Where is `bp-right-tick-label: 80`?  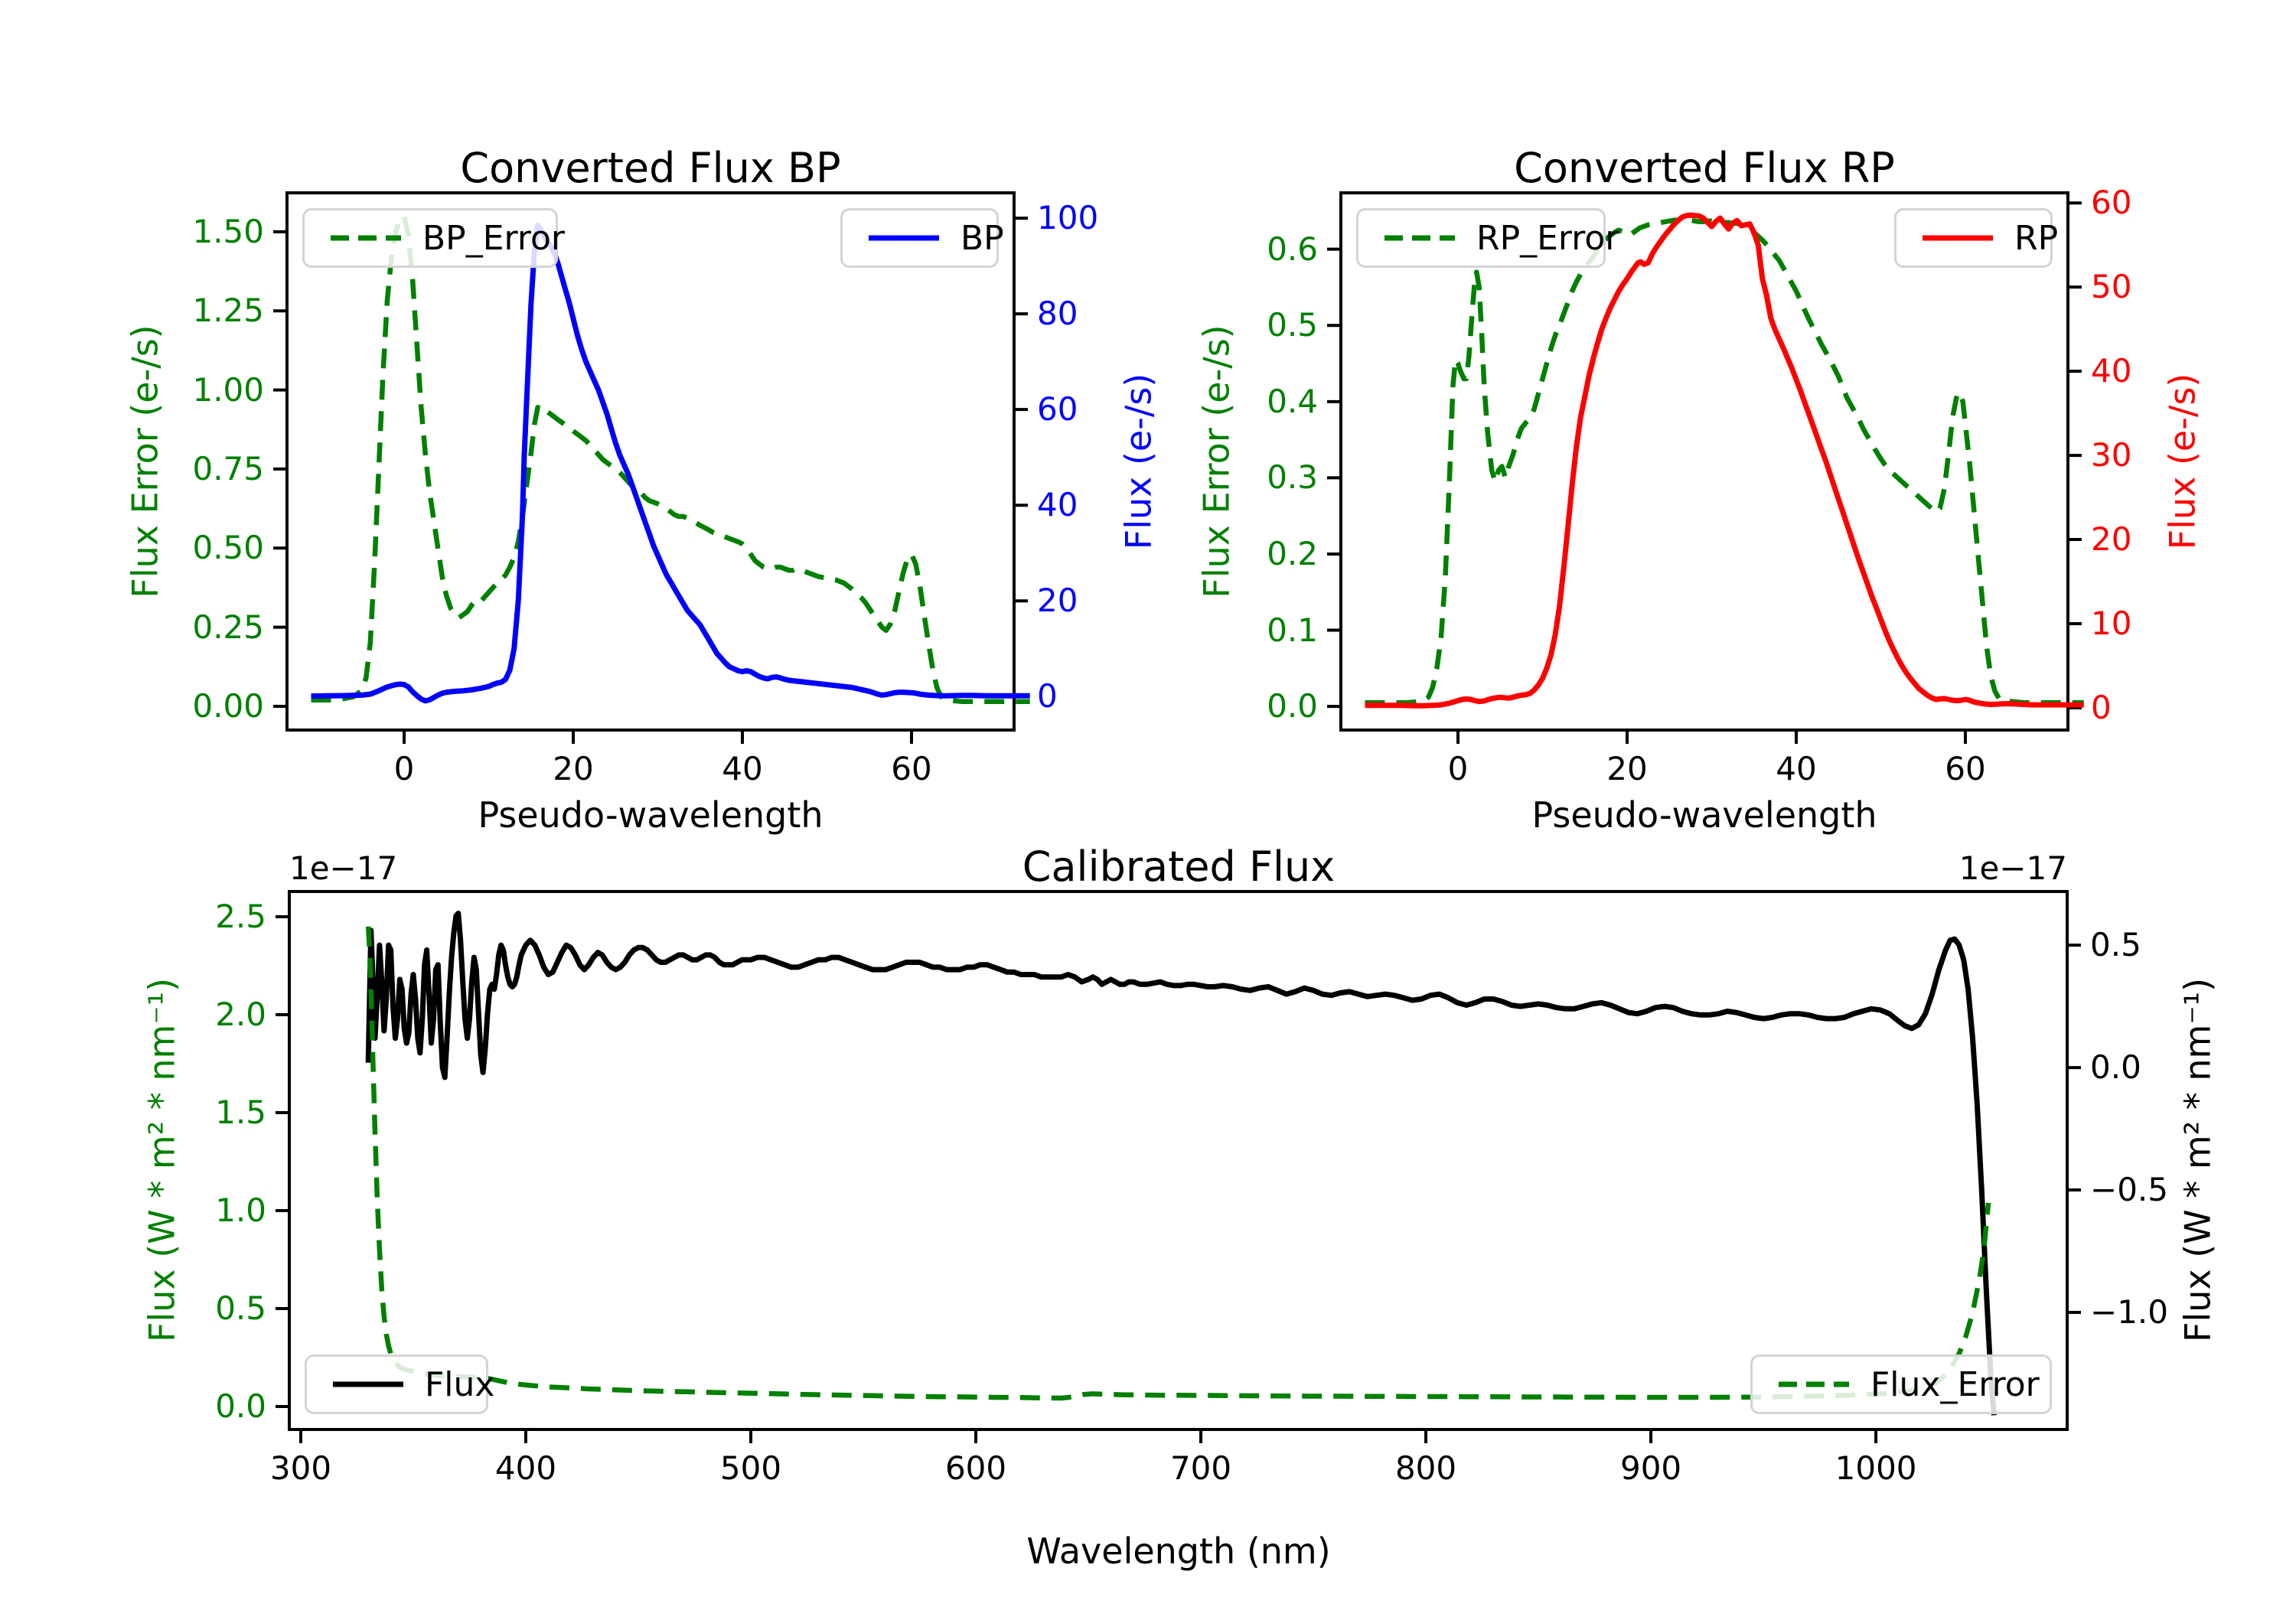
bp-right-tick-label: 80 is located at coordinates (1057, 314).